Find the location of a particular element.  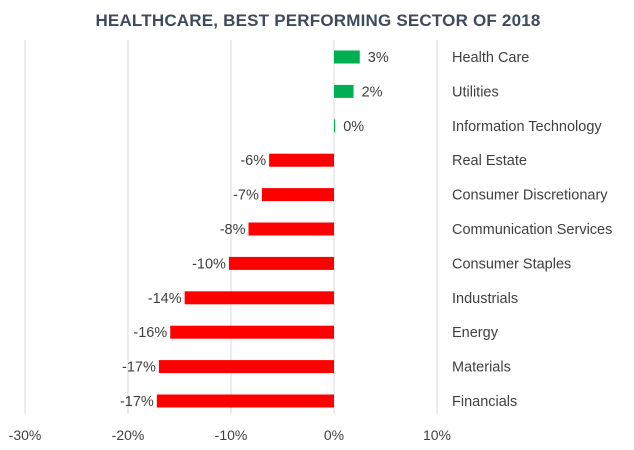

category-label: Industrials is located at coordinates (485, 299).